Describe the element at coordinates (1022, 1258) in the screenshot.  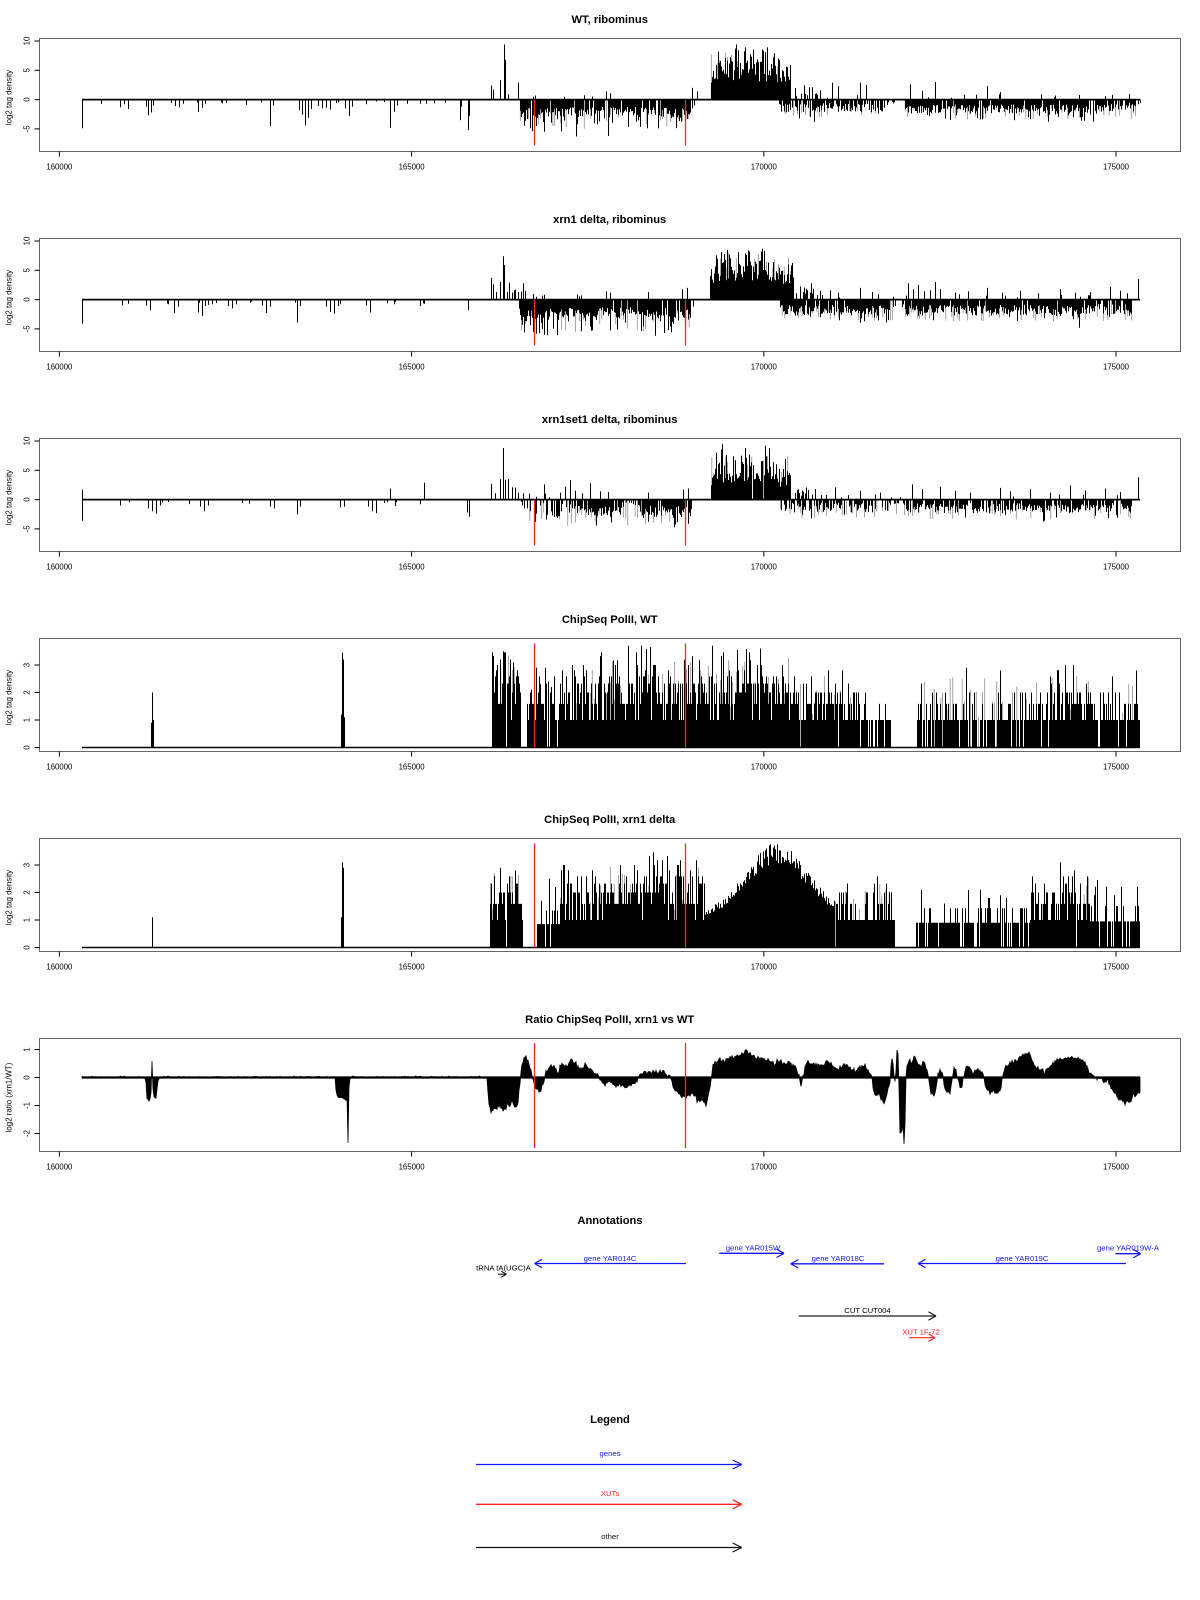
I see `svg-text: gene YAR019C` at that location.